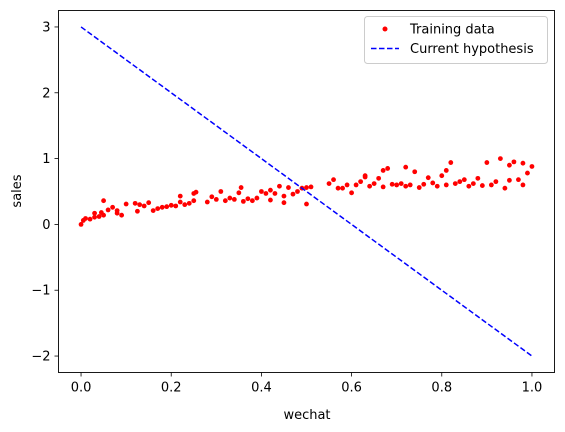  I want to click on x-tick-label: 0.4, so click(261, 388).